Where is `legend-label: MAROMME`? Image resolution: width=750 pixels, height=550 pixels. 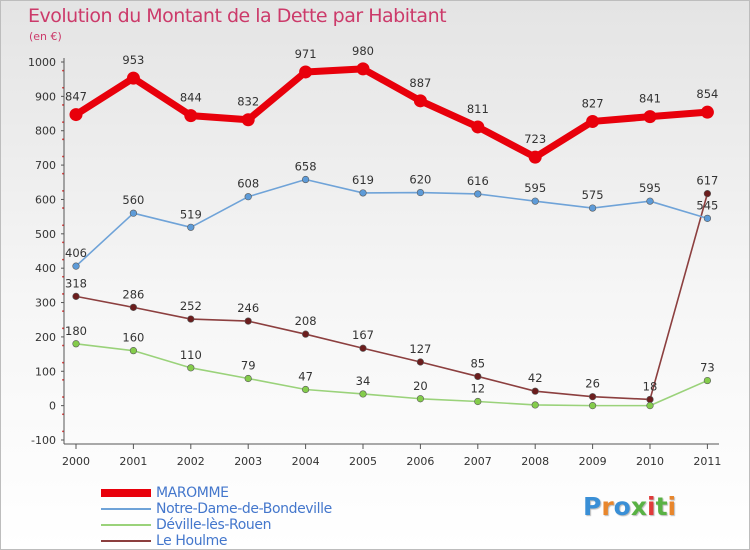
legend-label: MAROMME is located at coordinates (192, 493).